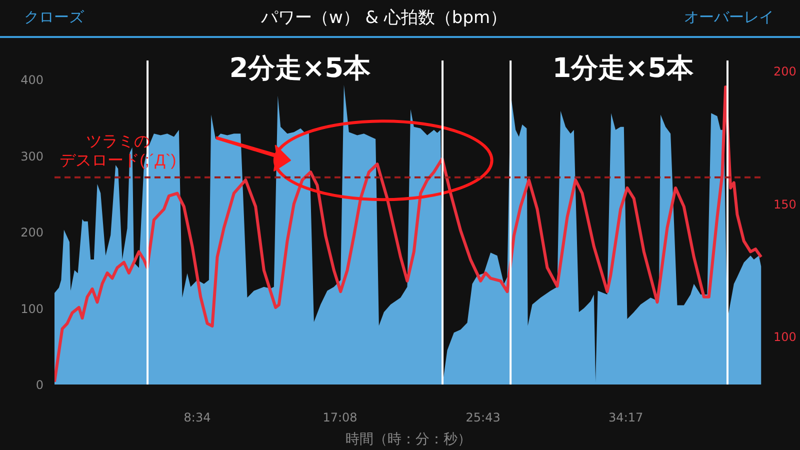  Describe the element at coordinates (626, 417) in the screenshot. I see `x-tick-label: 34:17` at that location.